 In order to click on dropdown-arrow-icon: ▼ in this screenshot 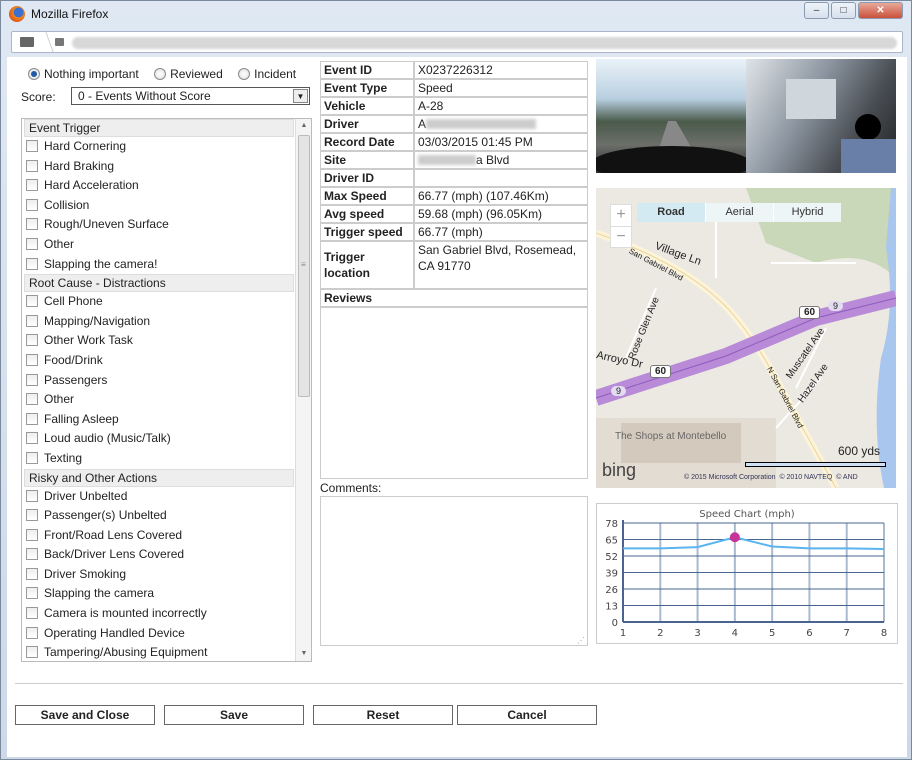, I will do `click(300, 96)`.